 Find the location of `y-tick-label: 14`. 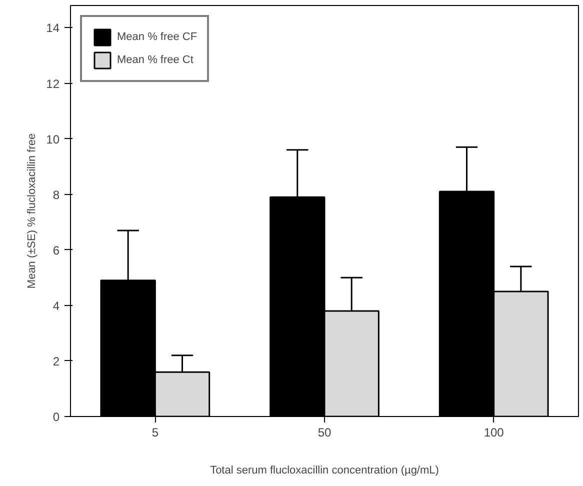

y-tick-label: 14 is located at coordinates (53, 28).